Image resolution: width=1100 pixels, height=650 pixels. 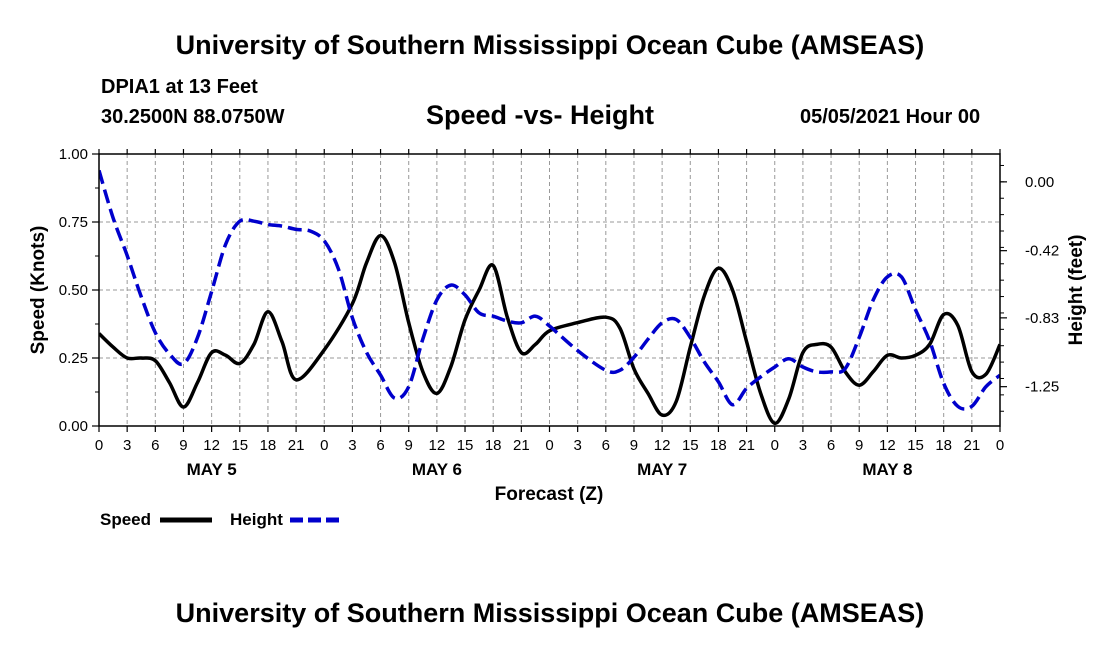 What do you see at coordinates (1042, 251) in the screenshot?
I see `y2-tick-label: -0.42` at bounding box center [1042, 251].